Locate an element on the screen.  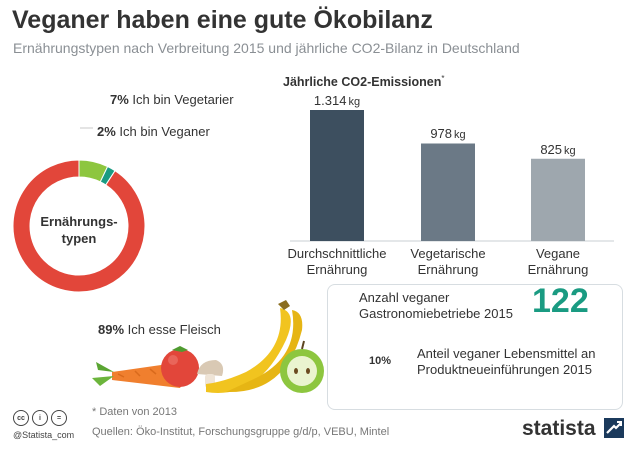
bar-value-label-average: 1.314 kg is located at coordinates (337, 100).